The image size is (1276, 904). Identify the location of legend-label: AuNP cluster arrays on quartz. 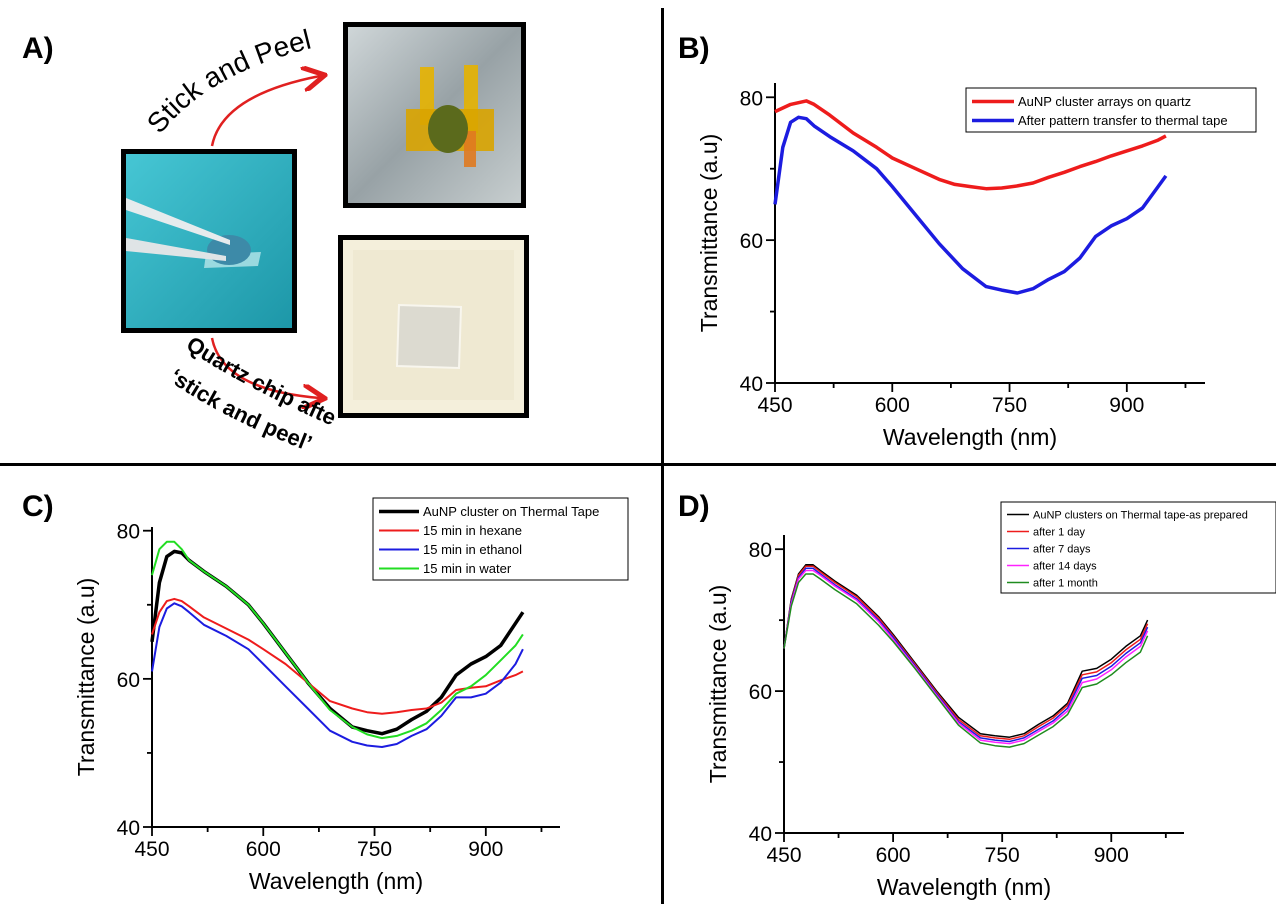
(1104, 101).